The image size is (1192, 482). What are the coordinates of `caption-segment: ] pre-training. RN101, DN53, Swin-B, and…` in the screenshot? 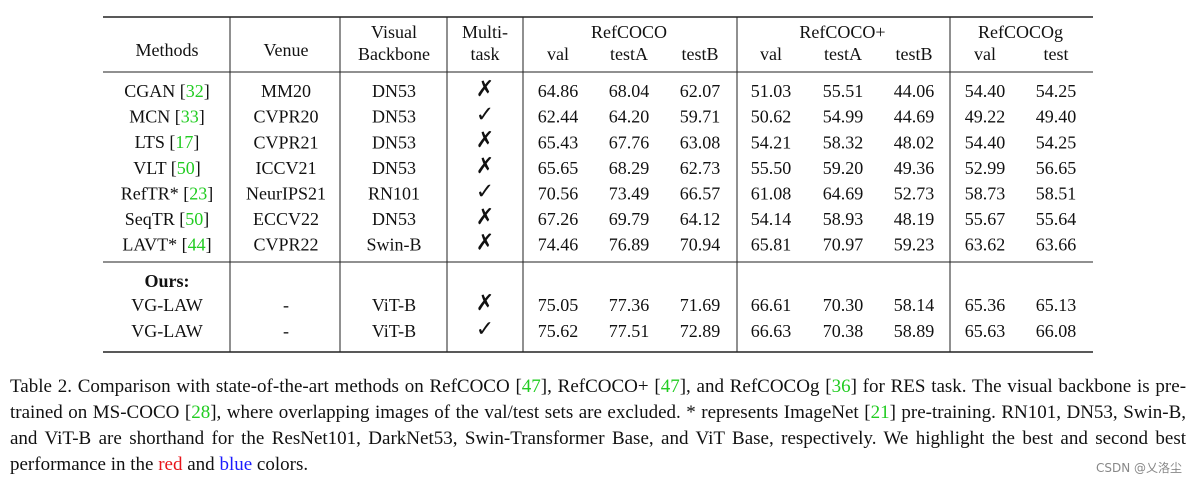 It's located at (598, 438).